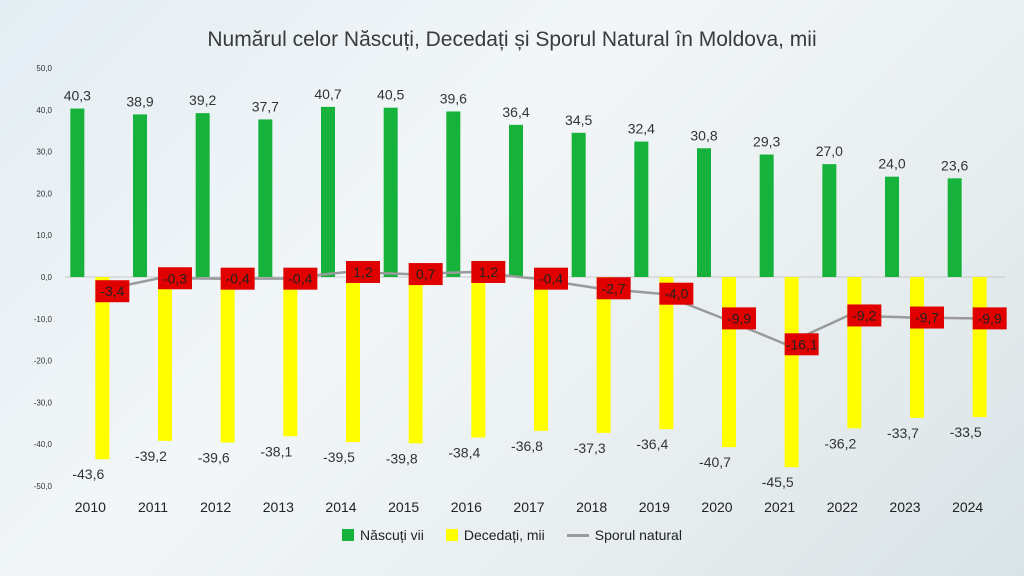 Image resolution: width=1024 pixels, height=576 pixels. I want to click on data-label-born: 36,4, so click(515, 112).